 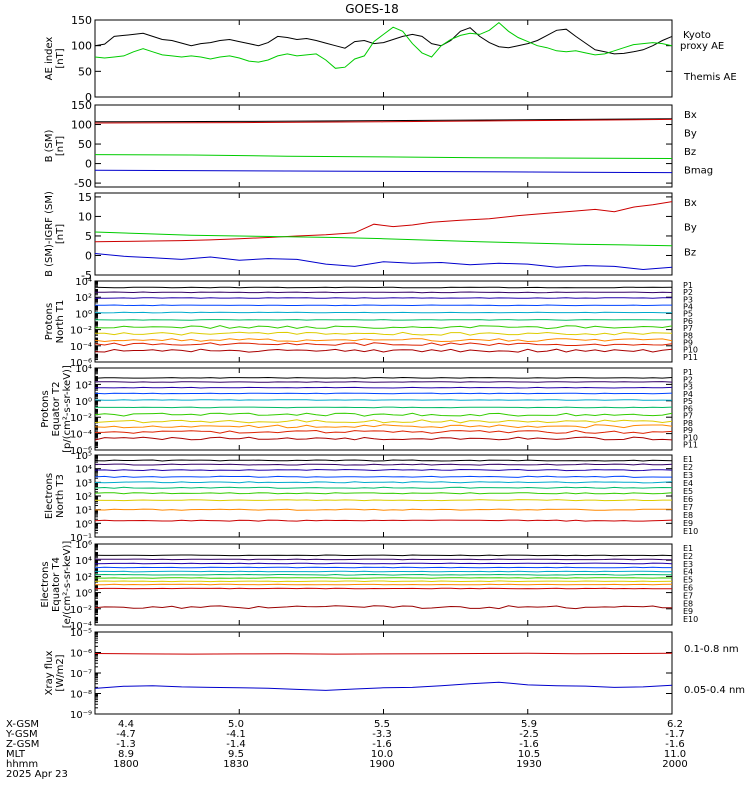 What do you see at coordinates (383, 686) in the screenshot?
I see `series-line-0-05-0-4-nm` at bounding box center [383, 686].